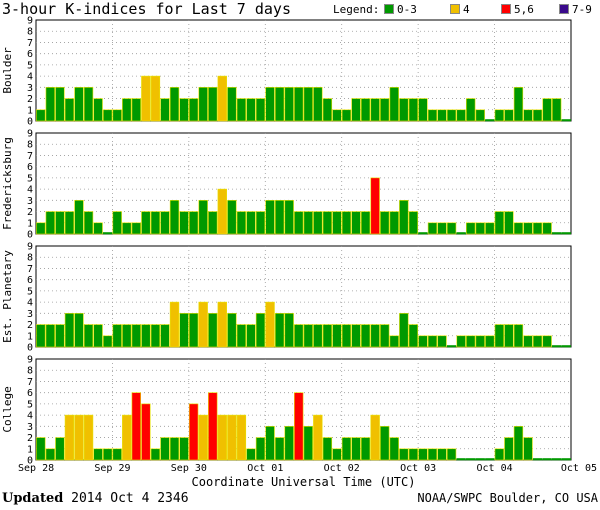  What do you see at coordinates (575, 10) in the screenshot?
I see `legend-entry-7-9: 7-9` at bounding box center [575, 10].